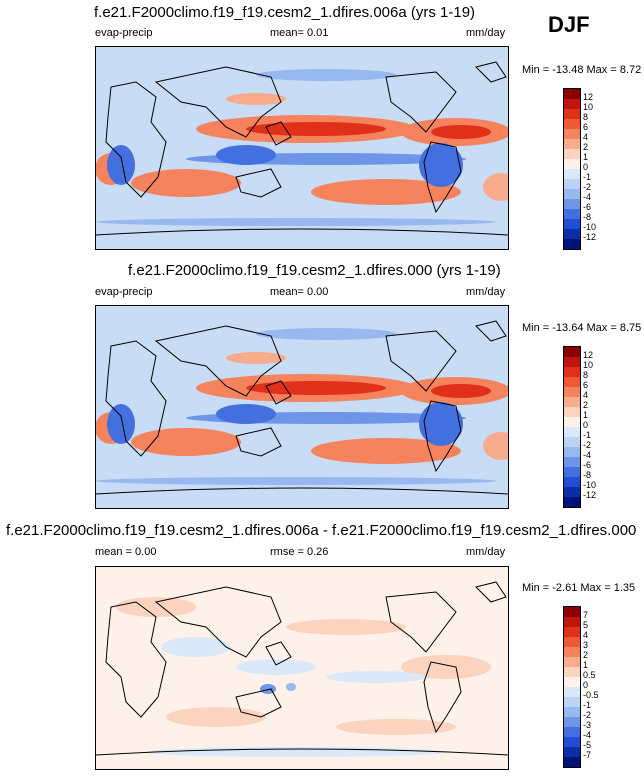 This screenshot has width=644, height=779. What do you see at coordinates (587, 207) in the screenshot?
I see `colorbar-tick-label: -6` at bounding box center [587, 207].